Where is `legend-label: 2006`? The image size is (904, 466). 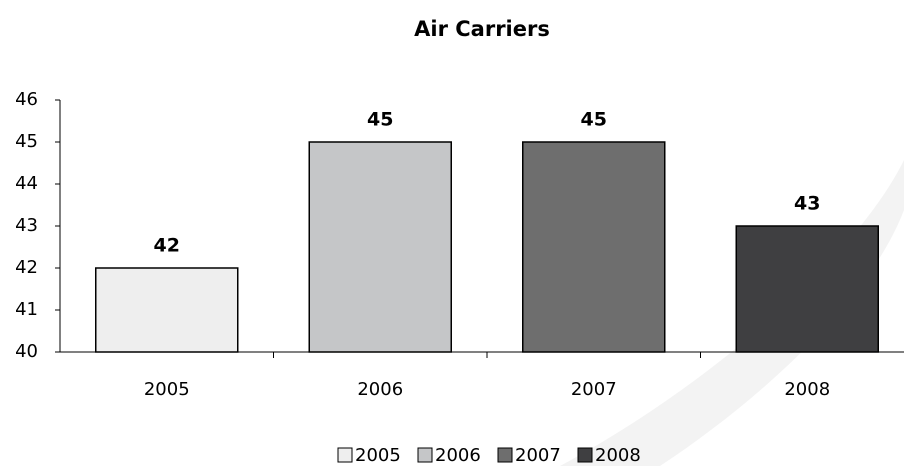 legend-label: 2006 is located at coordinates (458, 455).